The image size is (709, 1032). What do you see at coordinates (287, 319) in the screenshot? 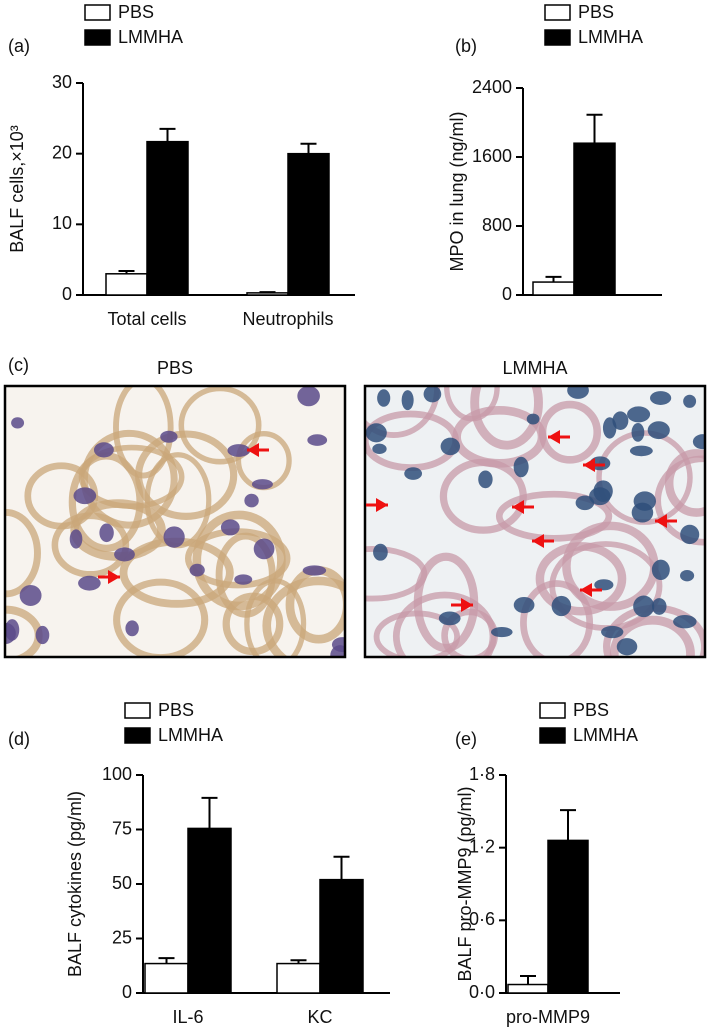
I see `x-tick-label: Neutrophils` at bounding box center [287, 319].